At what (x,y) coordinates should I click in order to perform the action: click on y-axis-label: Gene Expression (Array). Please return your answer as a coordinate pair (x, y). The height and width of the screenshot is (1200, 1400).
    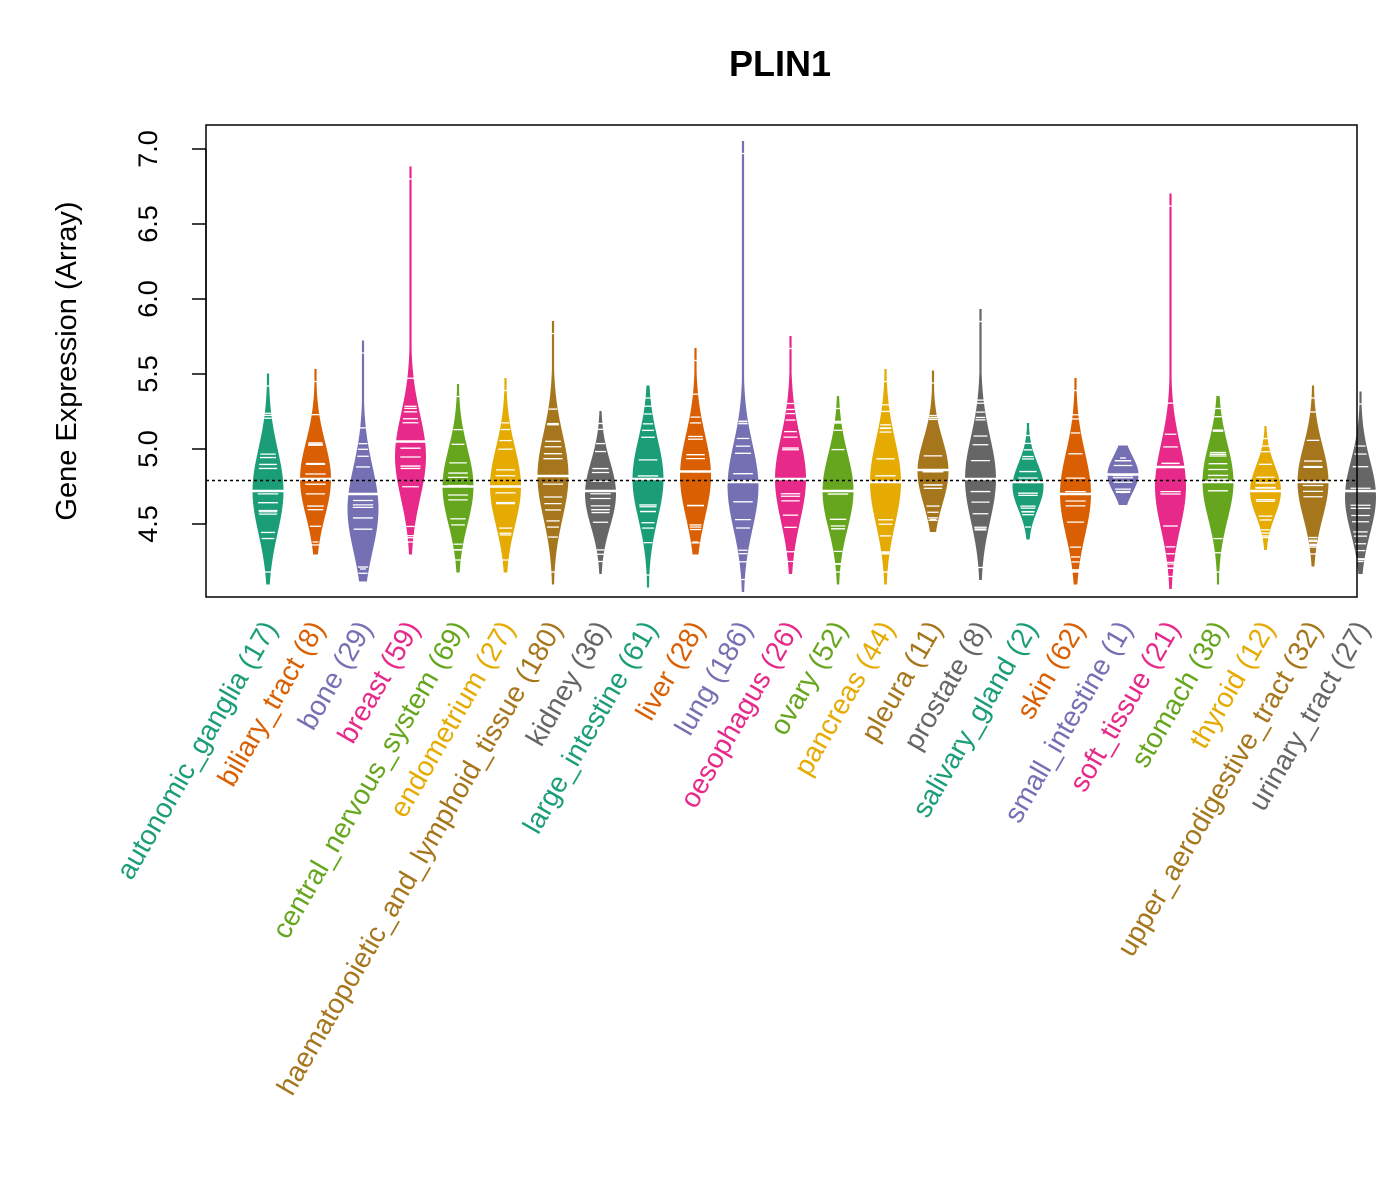
    Looking at the image, I should click on (67, 360).